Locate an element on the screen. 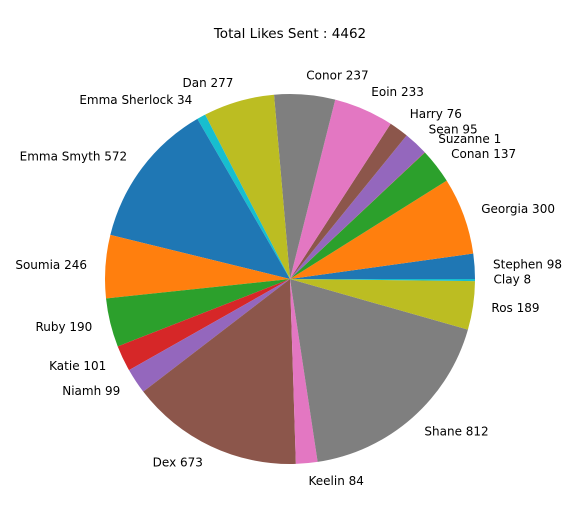  pie-label-shane: Shane 812 is located at coordinates (456, 431).